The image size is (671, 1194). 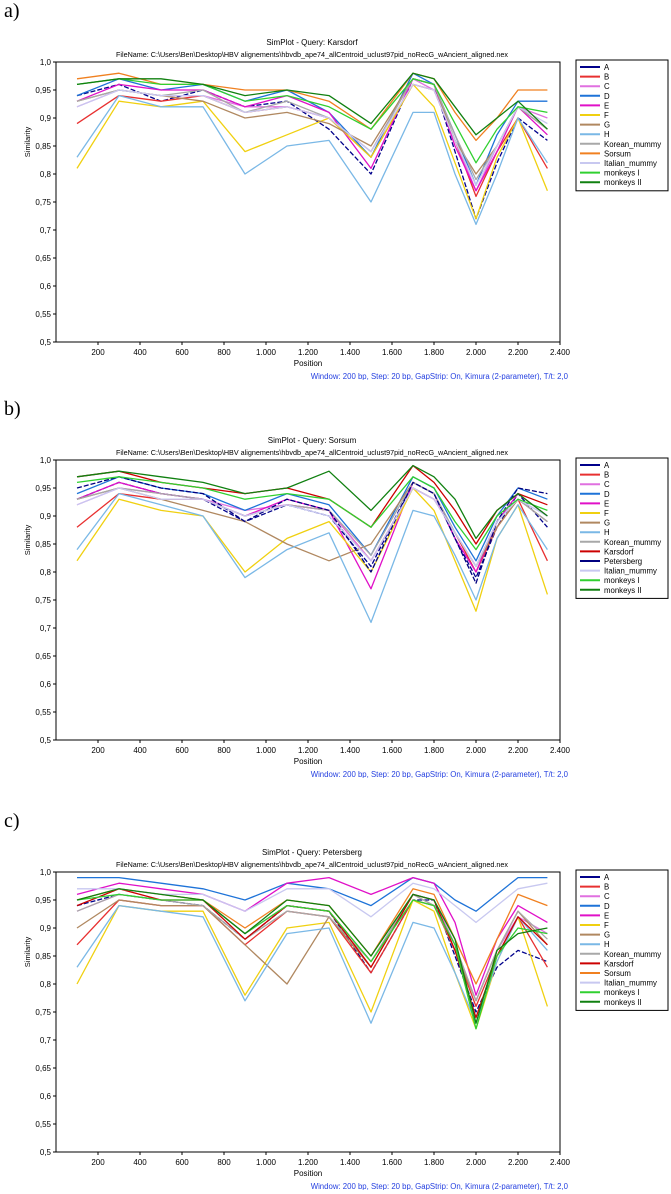 I want to click on x-tick-label: 1.200, so click(x=308, y=352).